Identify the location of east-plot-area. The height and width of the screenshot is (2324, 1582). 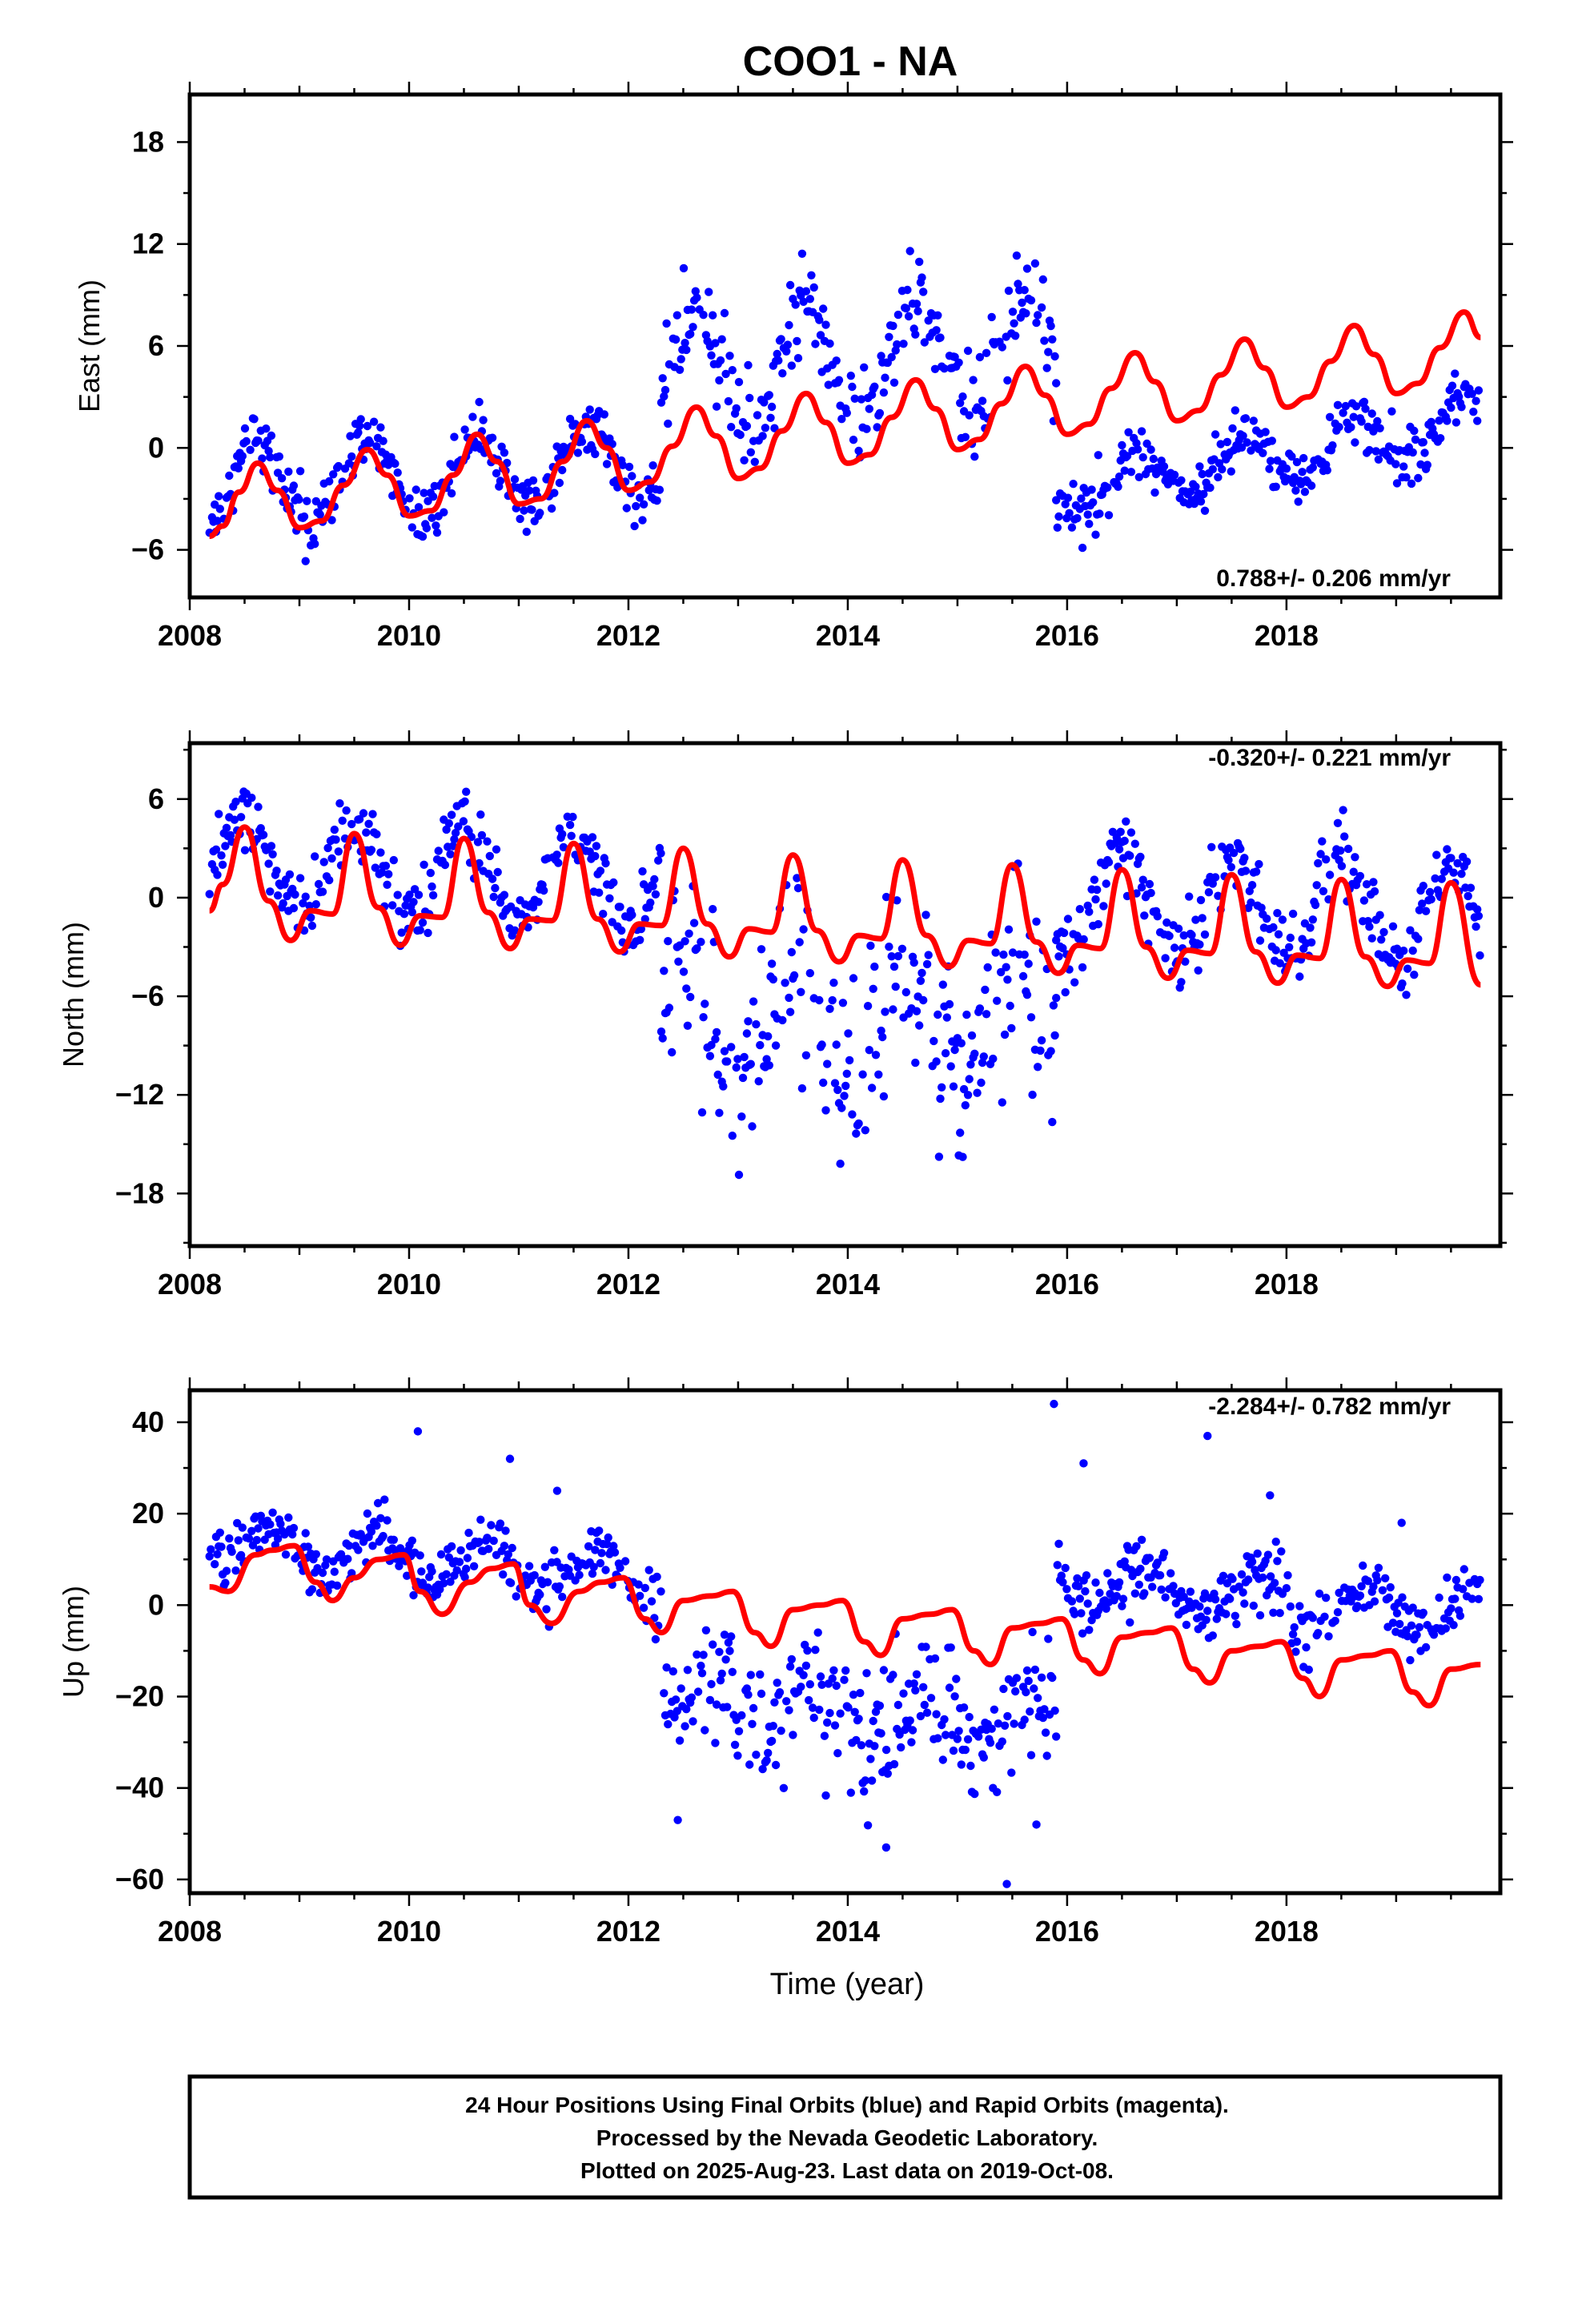
(845, 406).